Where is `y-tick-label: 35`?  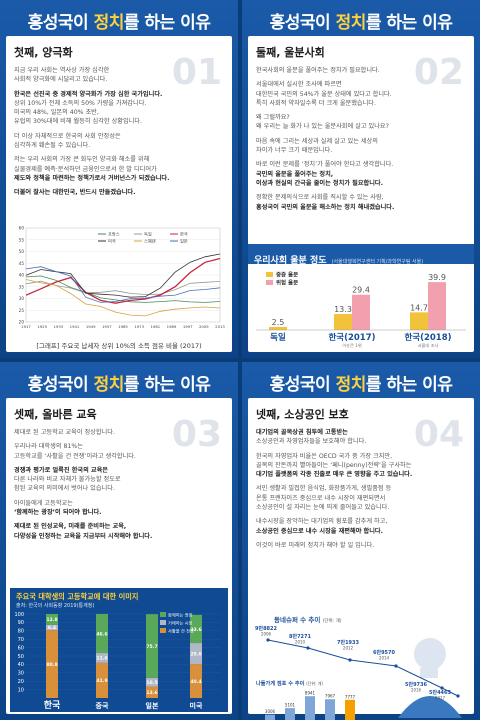
y-tick-label: 35 is located at coordinates (22, 286).